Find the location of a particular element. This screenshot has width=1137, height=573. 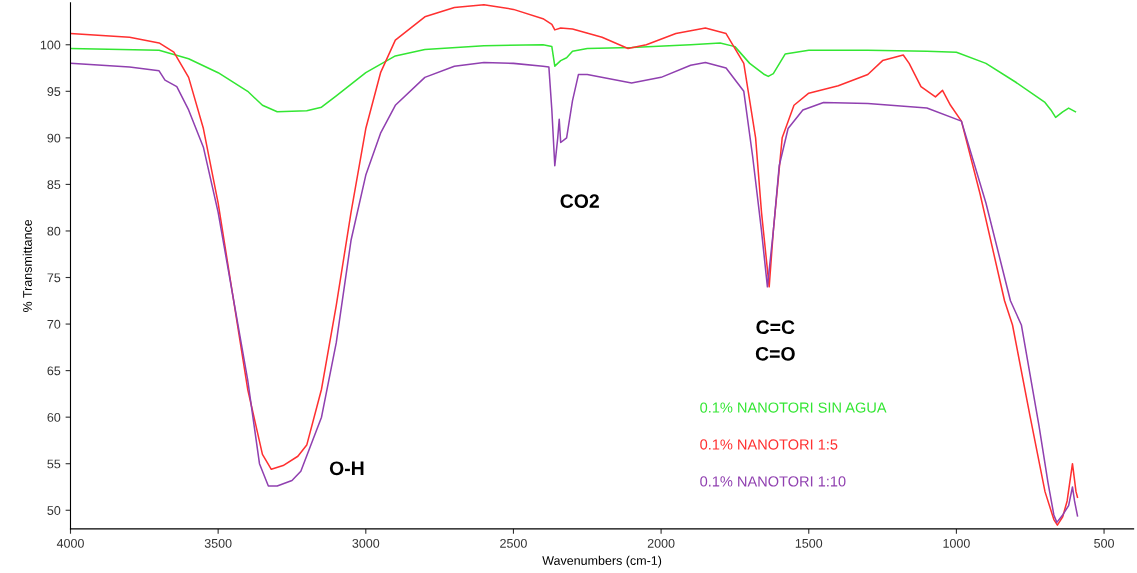

line-series is located at coordinates (573, 80).